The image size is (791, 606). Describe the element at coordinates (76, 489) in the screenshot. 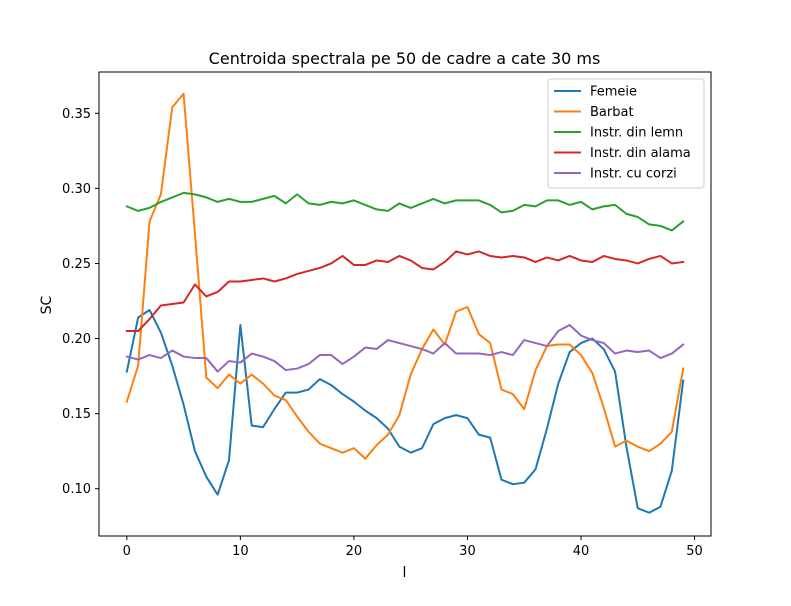

I see `y-tick-label: 0.10` at that location.